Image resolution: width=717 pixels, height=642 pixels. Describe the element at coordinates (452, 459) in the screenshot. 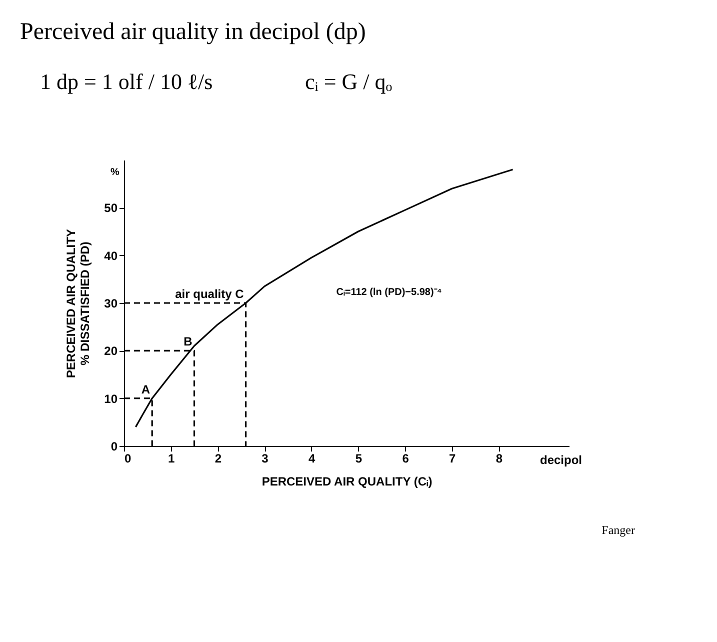

I see `x-tick-label: 7` at that location.